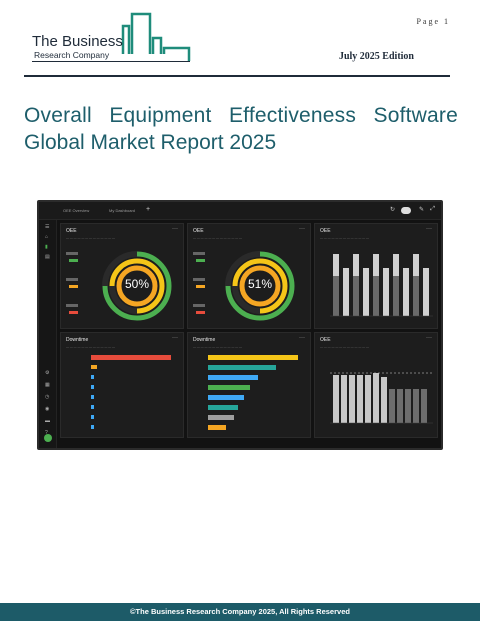 The height and width of the screenshot is (621, 480). I want to click on status-icon, so click(48, 438).